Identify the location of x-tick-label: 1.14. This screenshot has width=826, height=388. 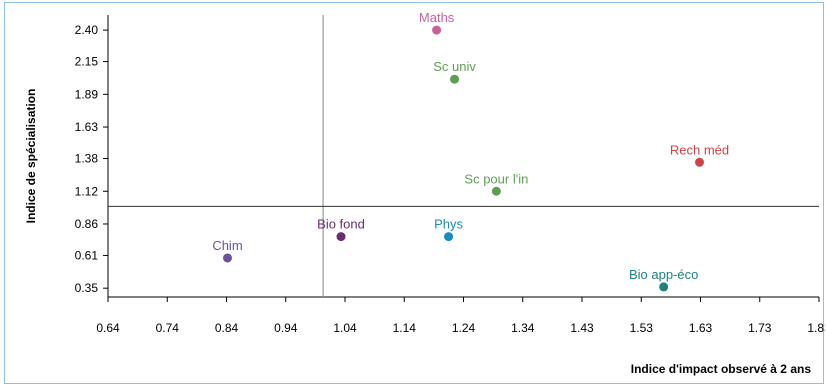
(405, 328).